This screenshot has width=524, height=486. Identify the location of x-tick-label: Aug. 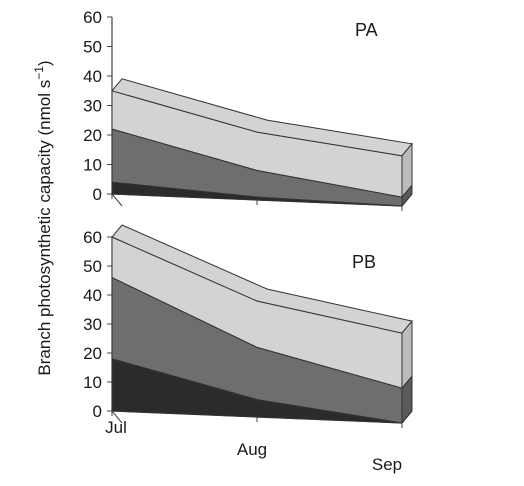
(252, 449).